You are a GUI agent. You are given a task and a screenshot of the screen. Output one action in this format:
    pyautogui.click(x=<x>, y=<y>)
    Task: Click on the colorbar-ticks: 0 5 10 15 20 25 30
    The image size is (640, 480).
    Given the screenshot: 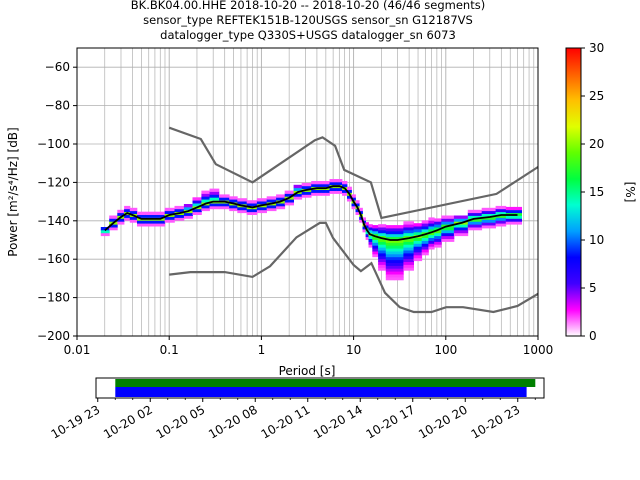 What is the action you would take?
    pyautogui.click(x=592, y=192)
    